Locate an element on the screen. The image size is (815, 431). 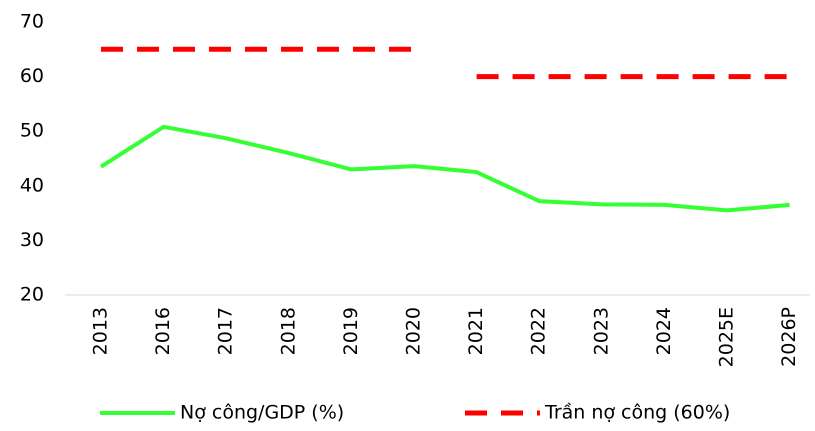
x-tick-label: 2021 is located at coordinates (476, 331).